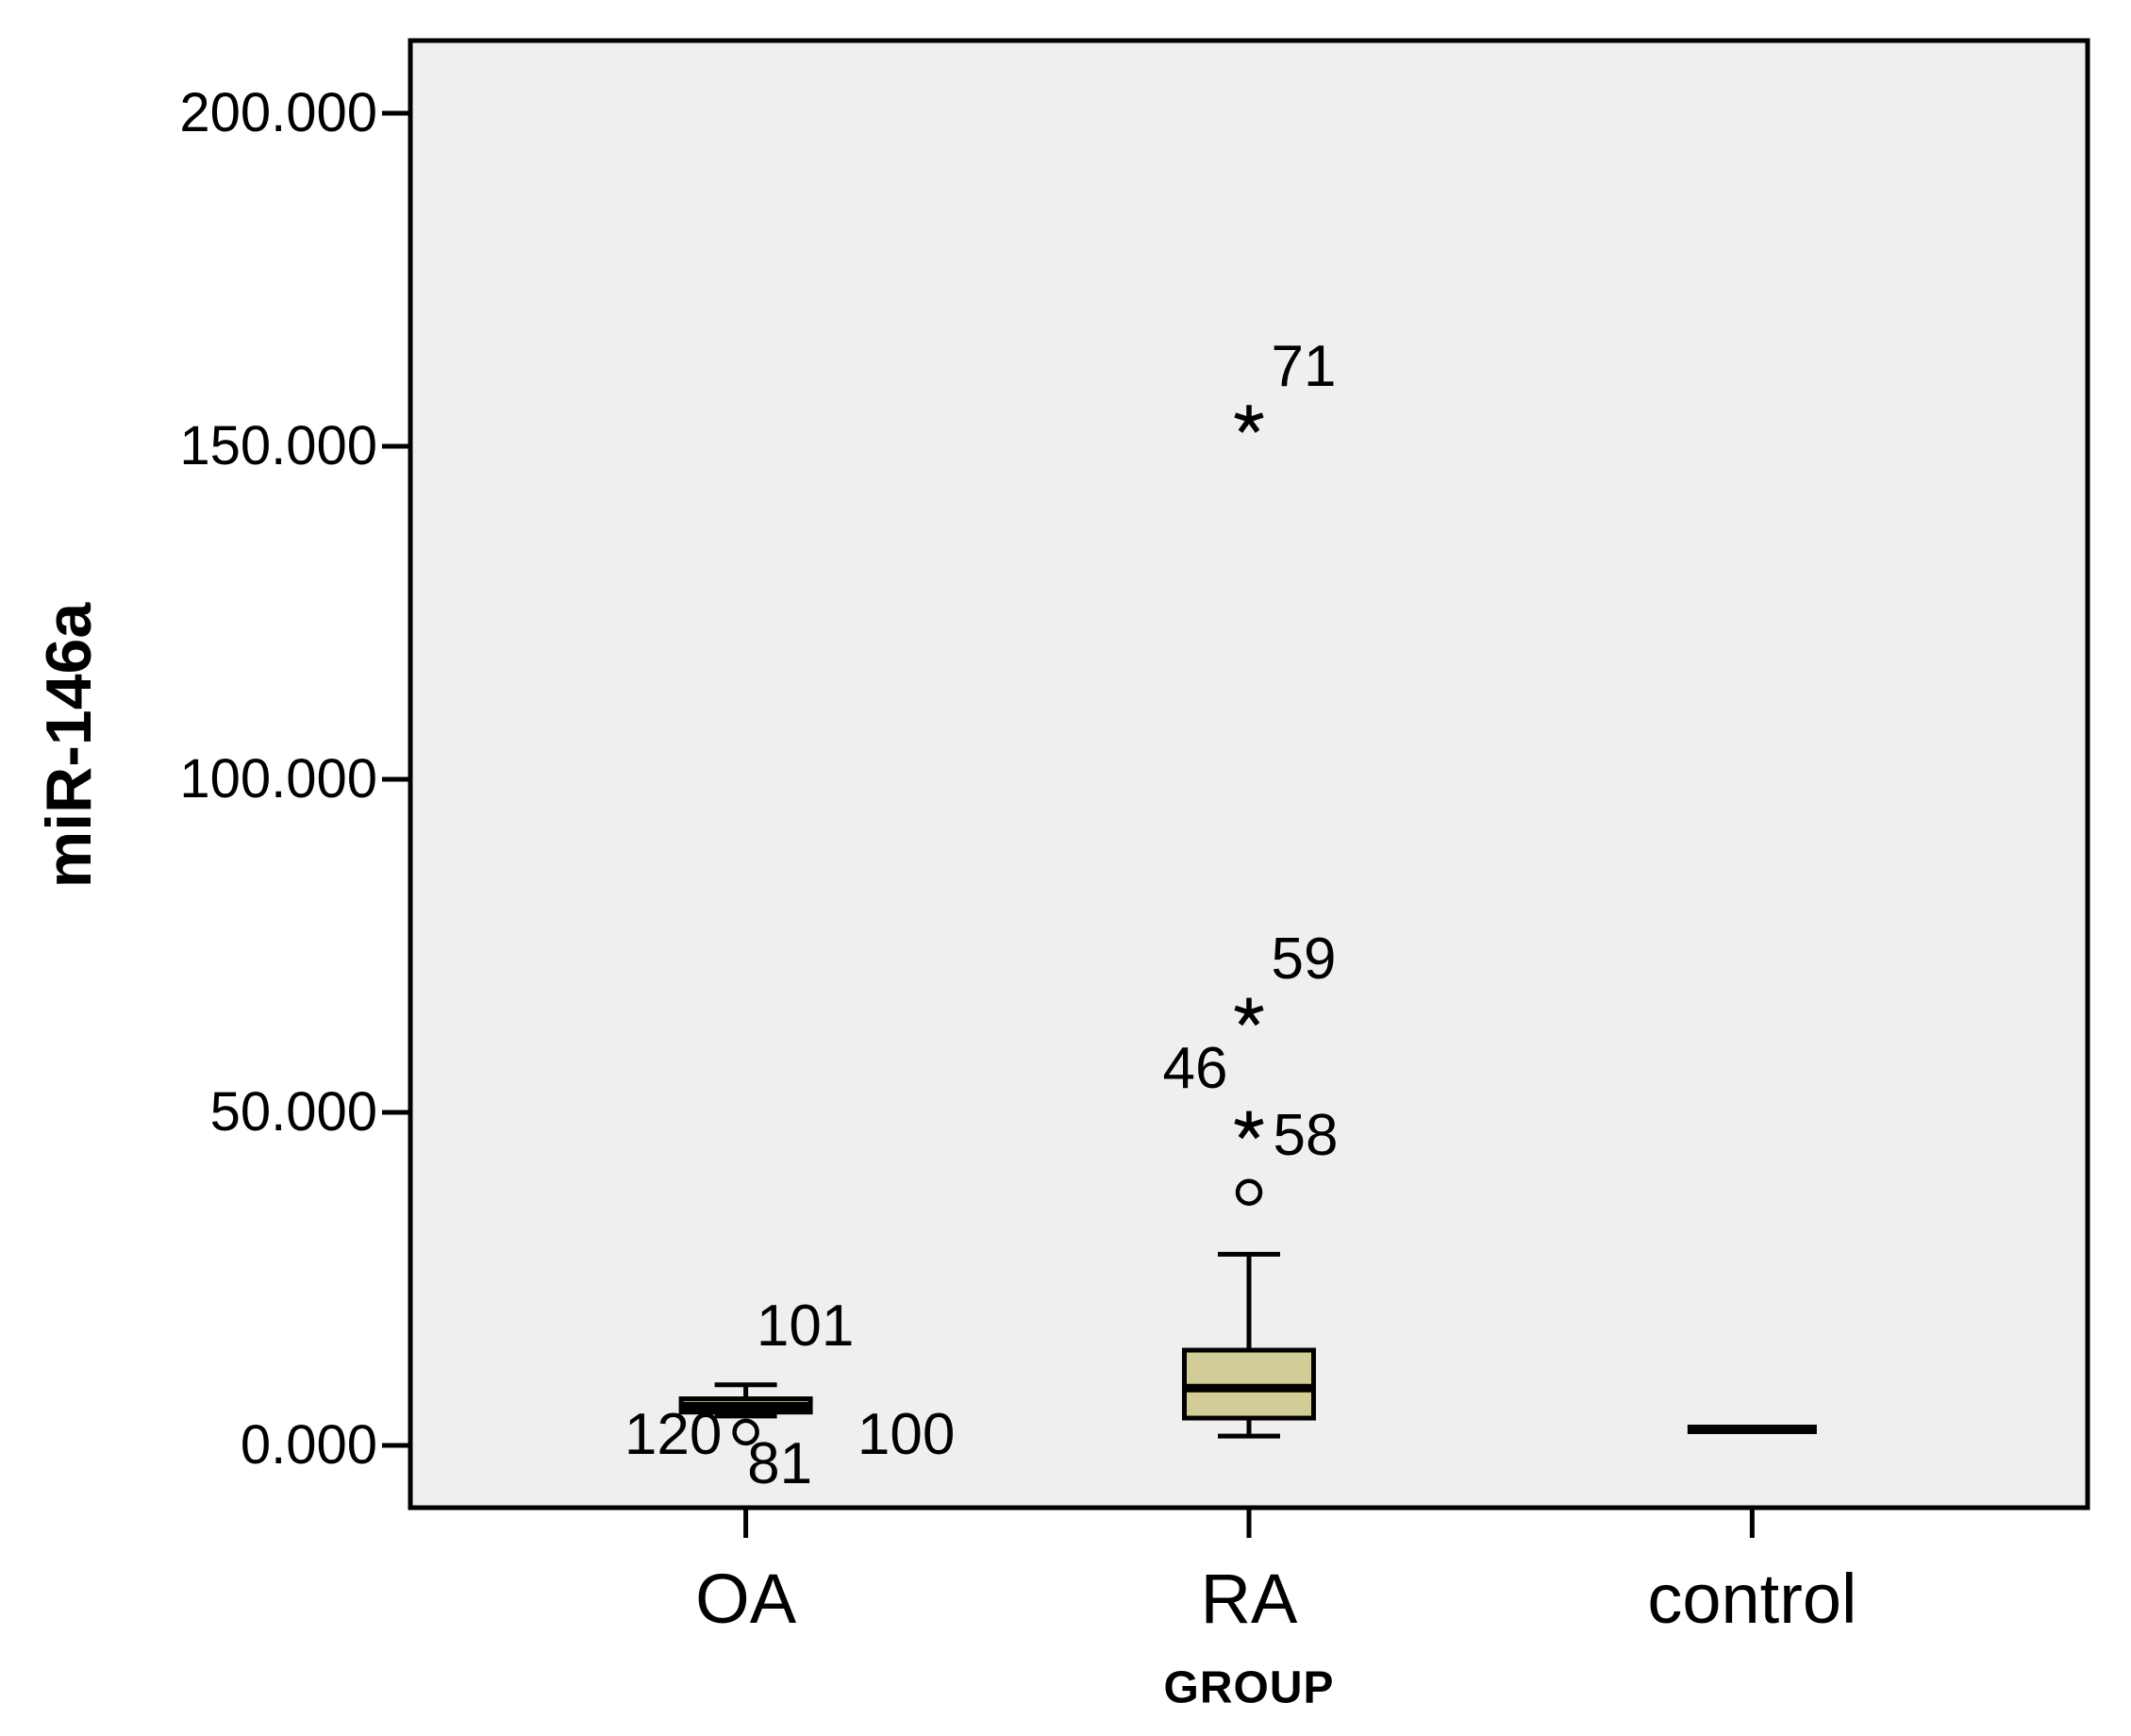 The height and width of the screenshot is (1736, 2131). What do you see at coordinates (780, 1463) in the screenshot?
I see `outlier-case-label-81: 81` at bounding box center [780, 1463].